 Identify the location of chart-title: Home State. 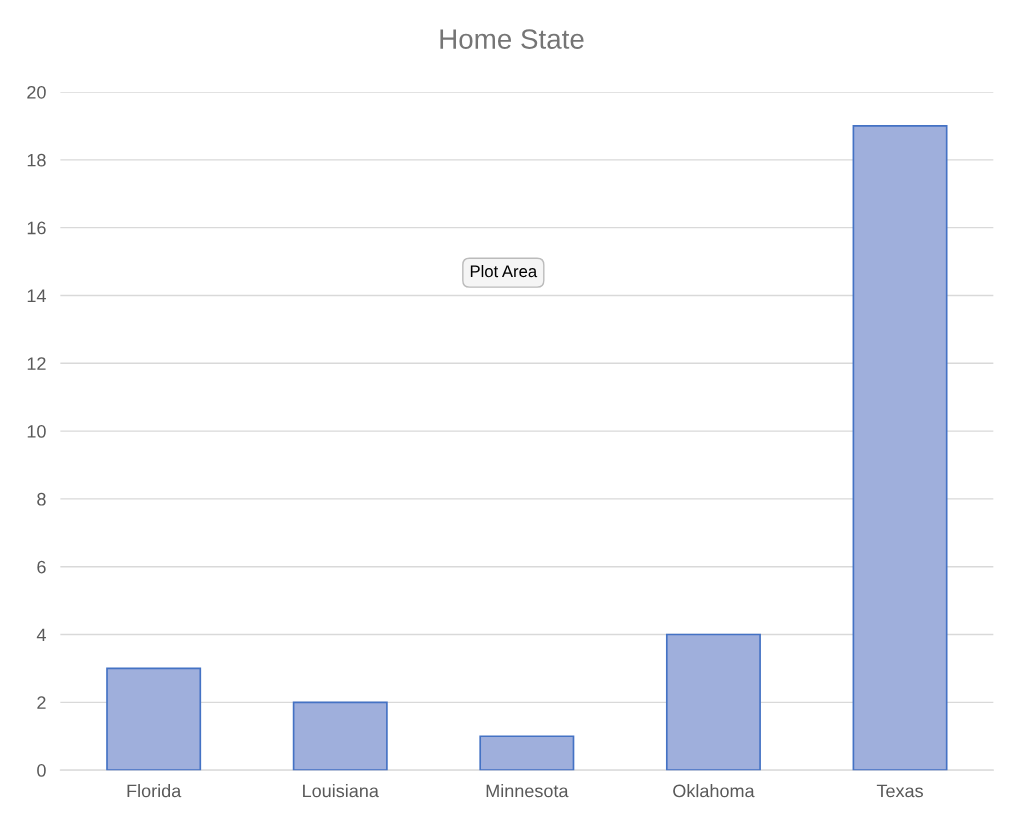
(512, 39).